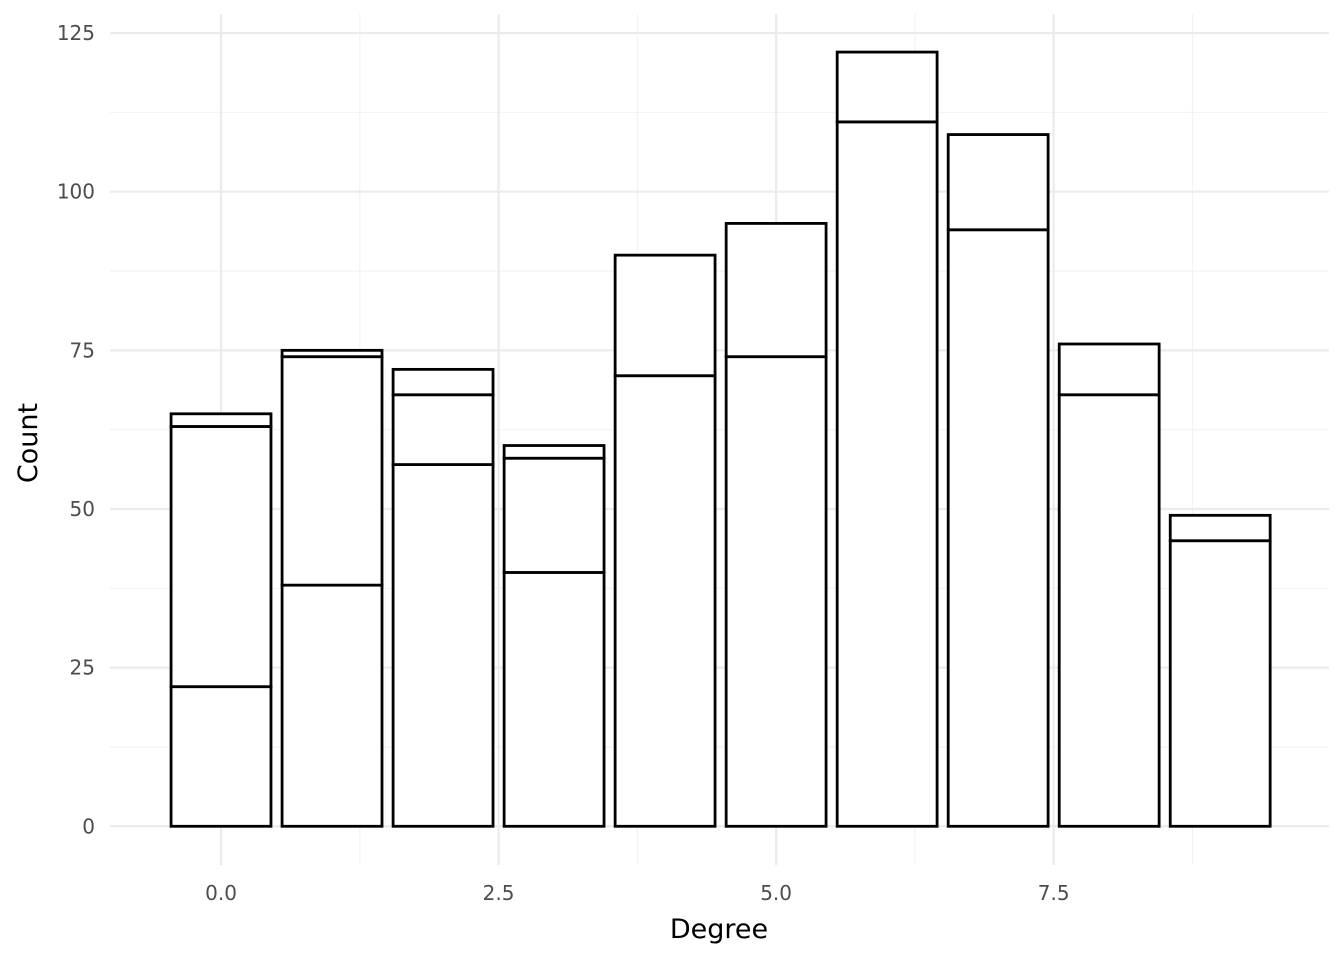  Describe the element at coordinates (82, 509) in the screenshot. I see `y-tick-label: 50` at that location.